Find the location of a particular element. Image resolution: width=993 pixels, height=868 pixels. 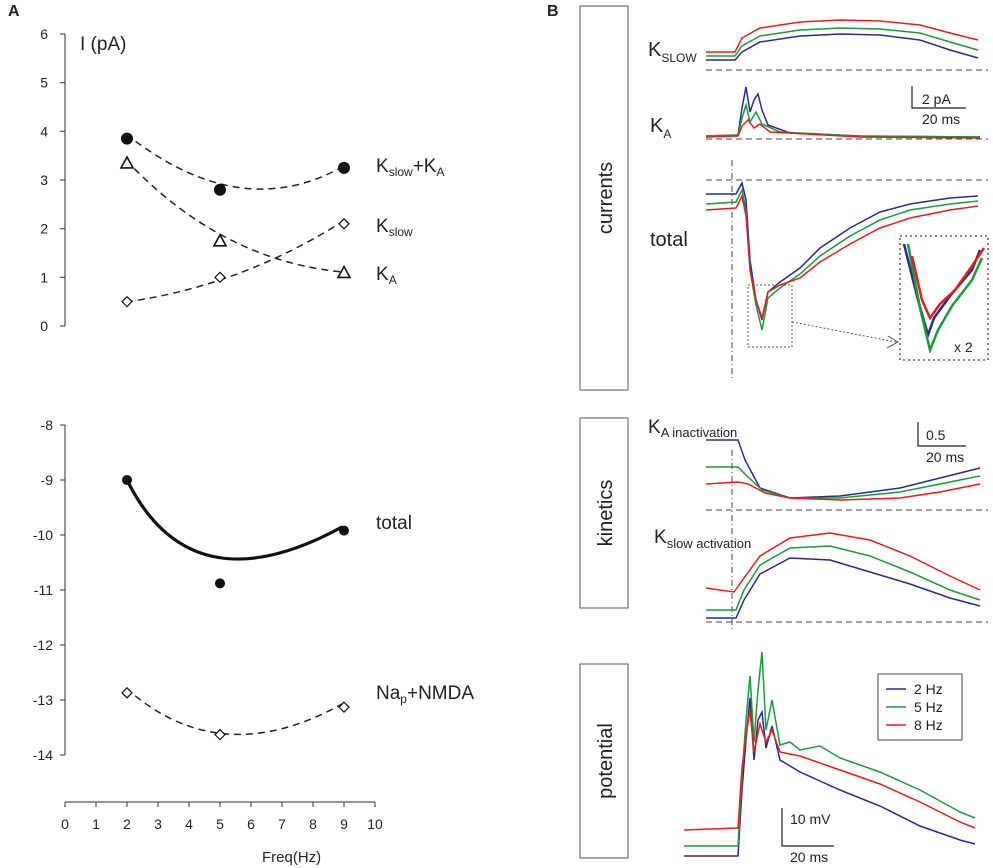

kslow-trace-8hz is located at coordinates (842, 36).